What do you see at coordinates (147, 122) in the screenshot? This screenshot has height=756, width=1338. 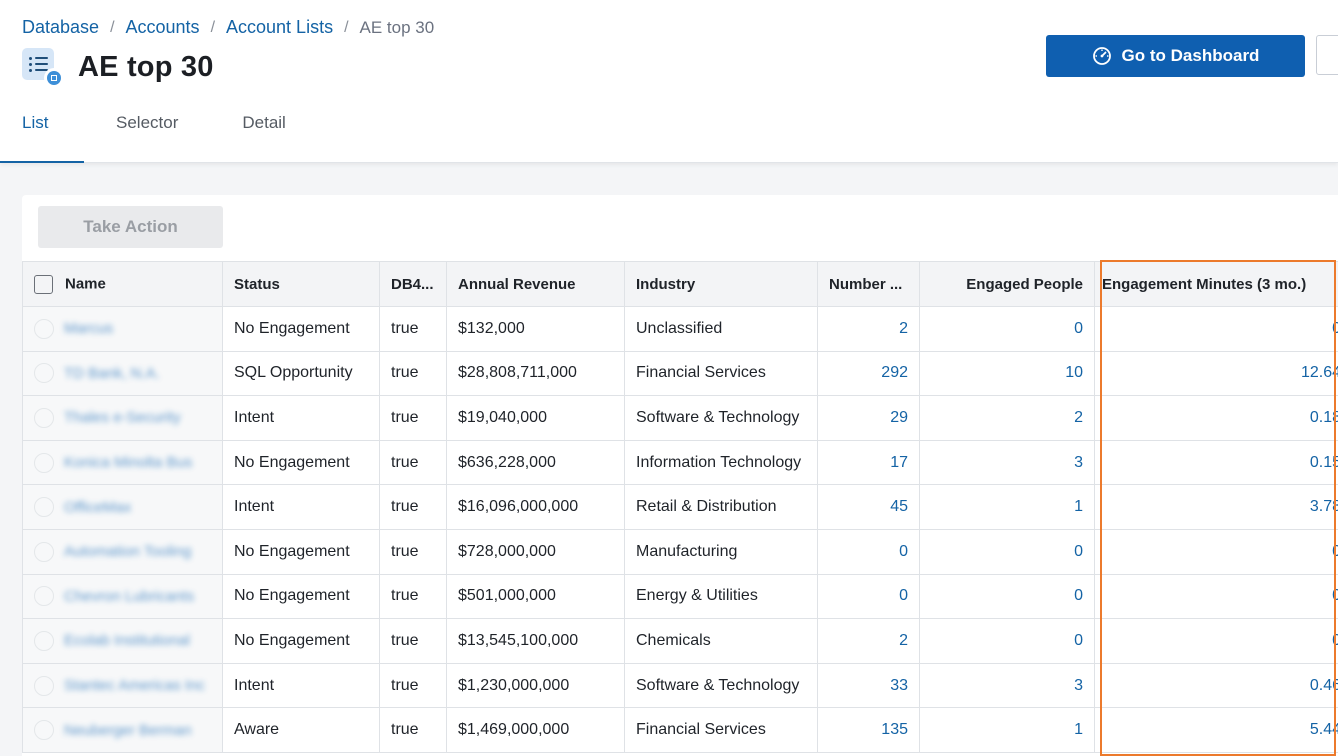 I see `tab-selector: Selector` at bounding box center [147, 122].